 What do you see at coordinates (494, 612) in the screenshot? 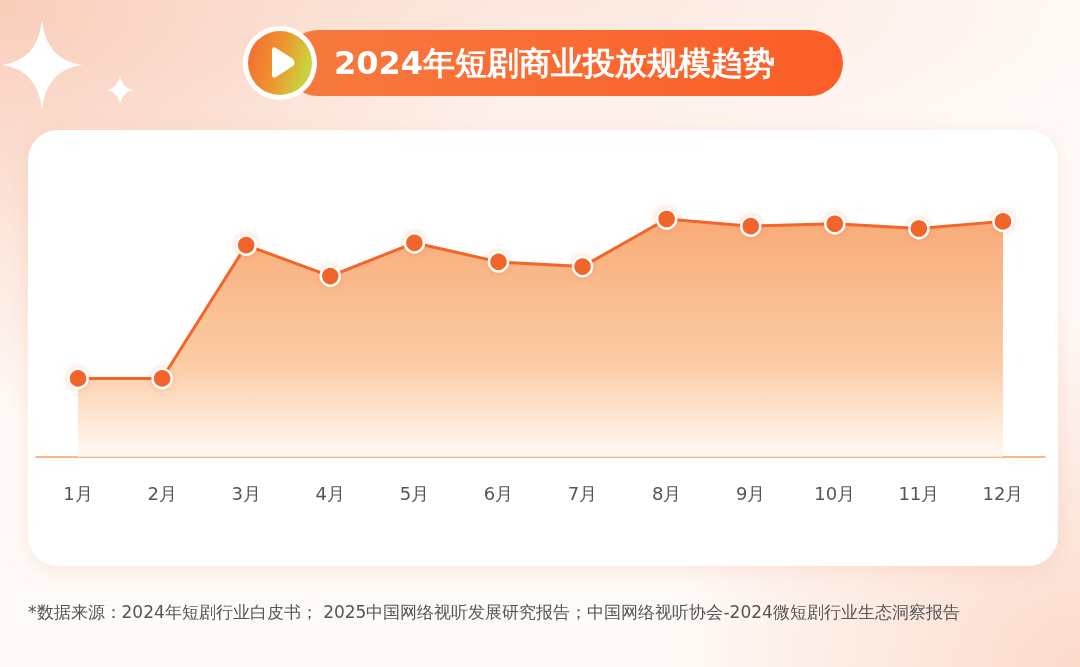
I see `text: *数据来源：2024年短剧行业白皮书； 2025中国网络视听发展研究报告；中国网络视听协会-2024微短剧行业生态洞察报告` at bounding box center [494, 612].